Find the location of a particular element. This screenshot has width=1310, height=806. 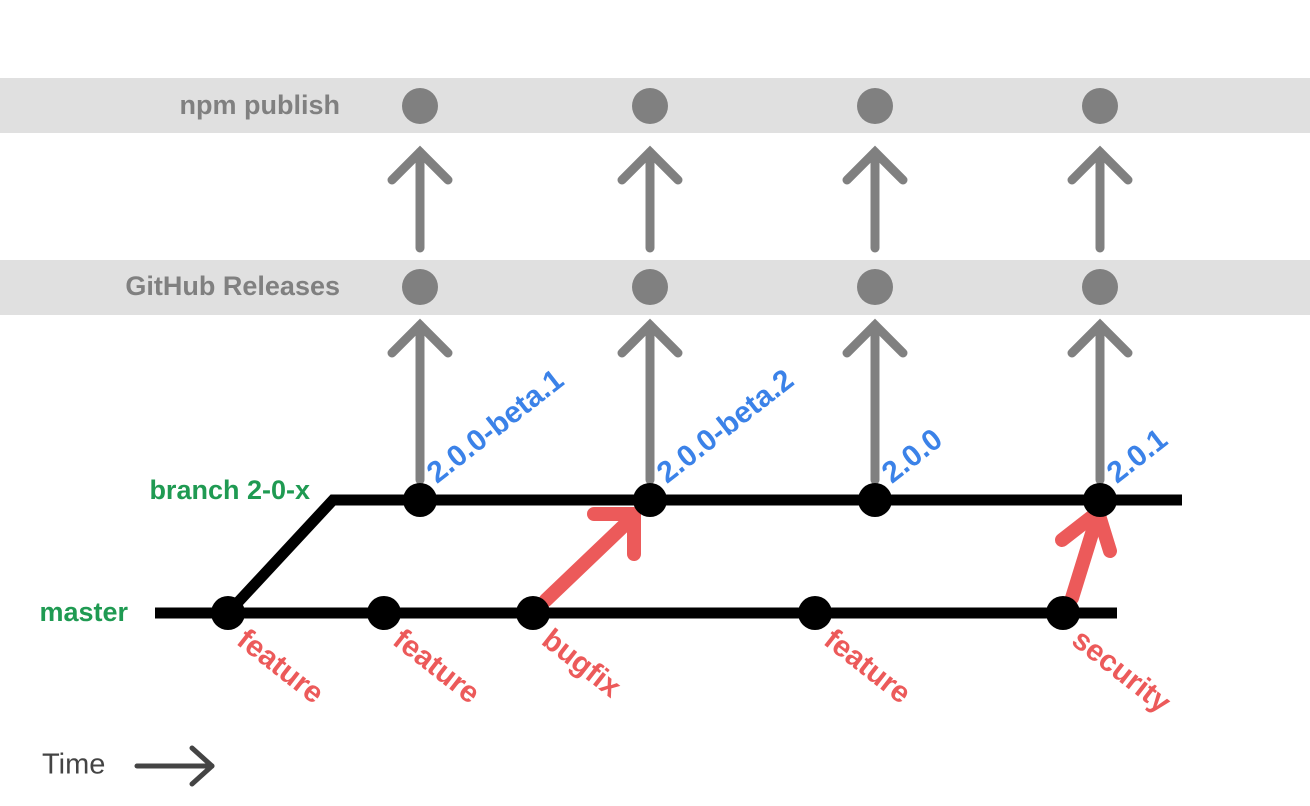

branch-line-2-0-x is located at coordinates (702, 555).